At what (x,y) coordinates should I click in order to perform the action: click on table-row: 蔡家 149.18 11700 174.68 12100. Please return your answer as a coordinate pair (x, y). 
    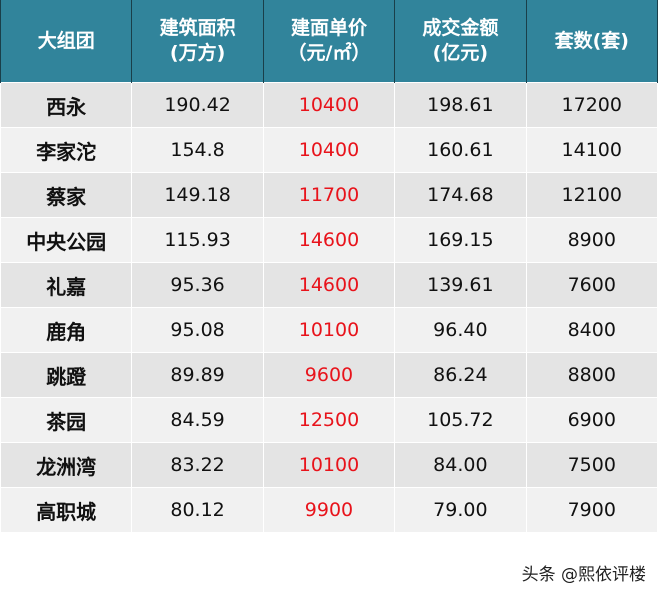
    Looking at the image, I should click on (329, 195).